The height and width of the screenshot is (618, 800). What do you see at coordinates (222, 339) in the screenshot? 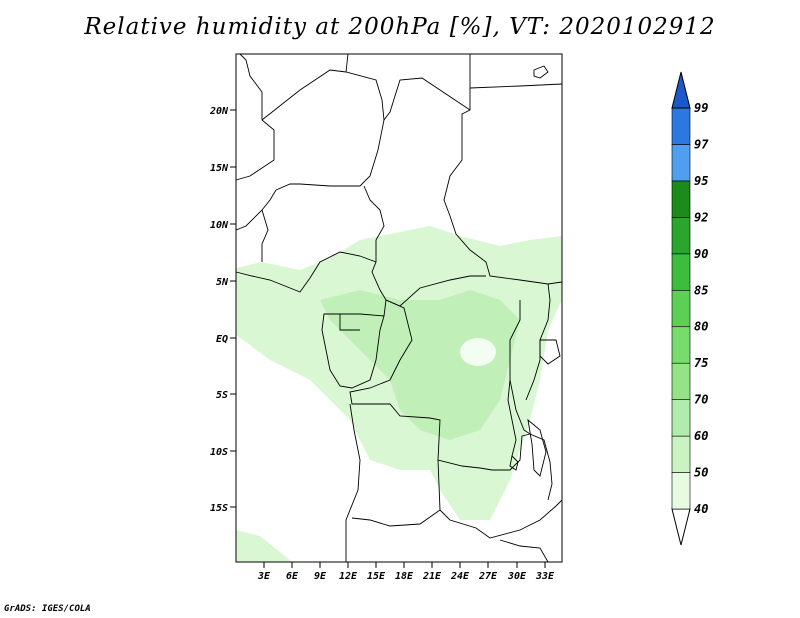
I see `lat-label: EQ` at bounding box center [222, 339].